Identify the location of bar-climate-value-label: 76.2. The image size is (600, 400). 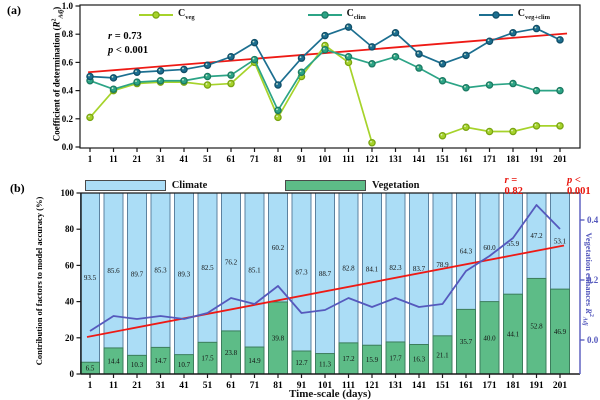
(231, 262).